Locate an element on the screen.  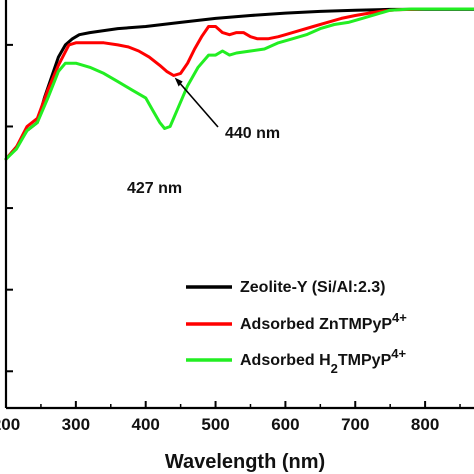
legend-label: Adsorbed ZnTMPyP4+ is located at coordinates (323, 322).